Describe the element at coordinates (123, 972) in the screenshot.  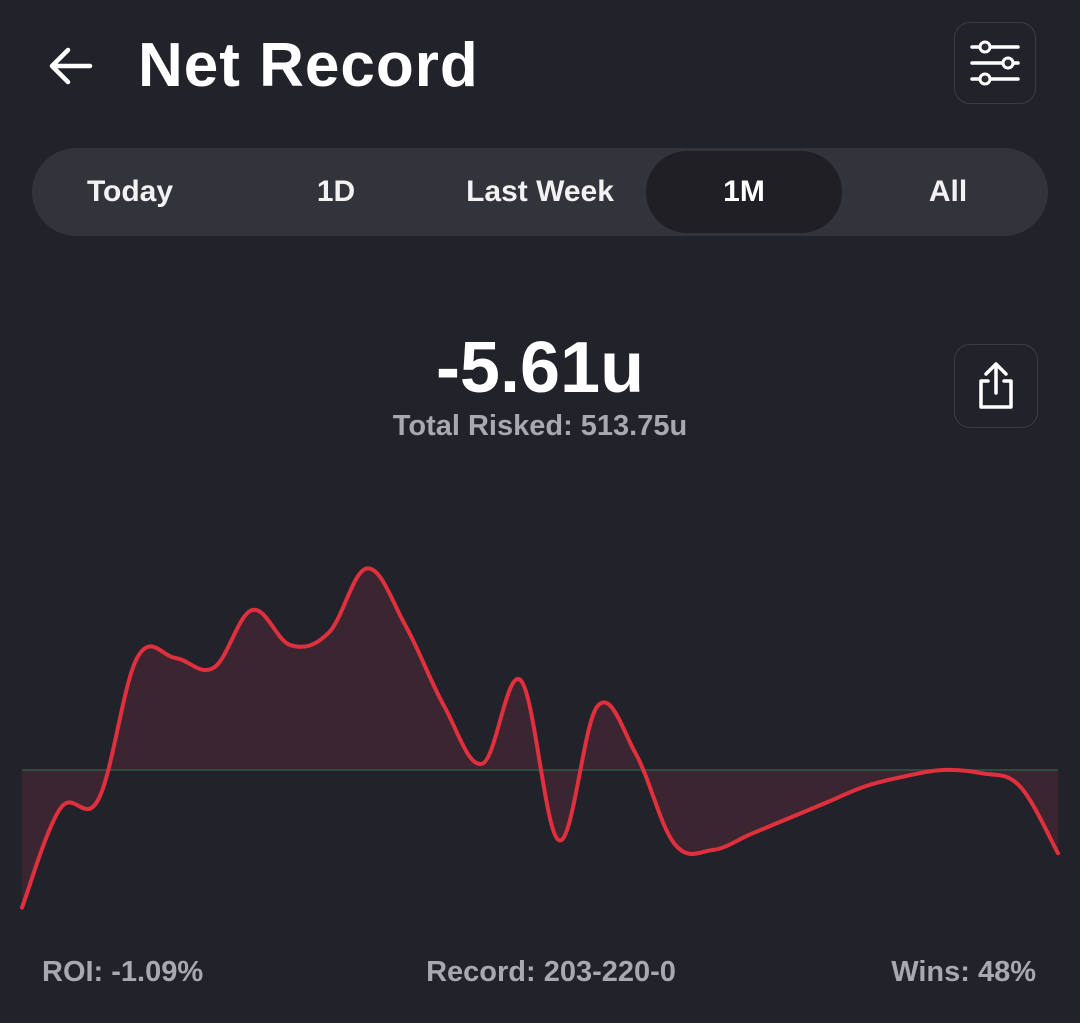
I see `roi-stat: ROI: -1.09%` at that location.